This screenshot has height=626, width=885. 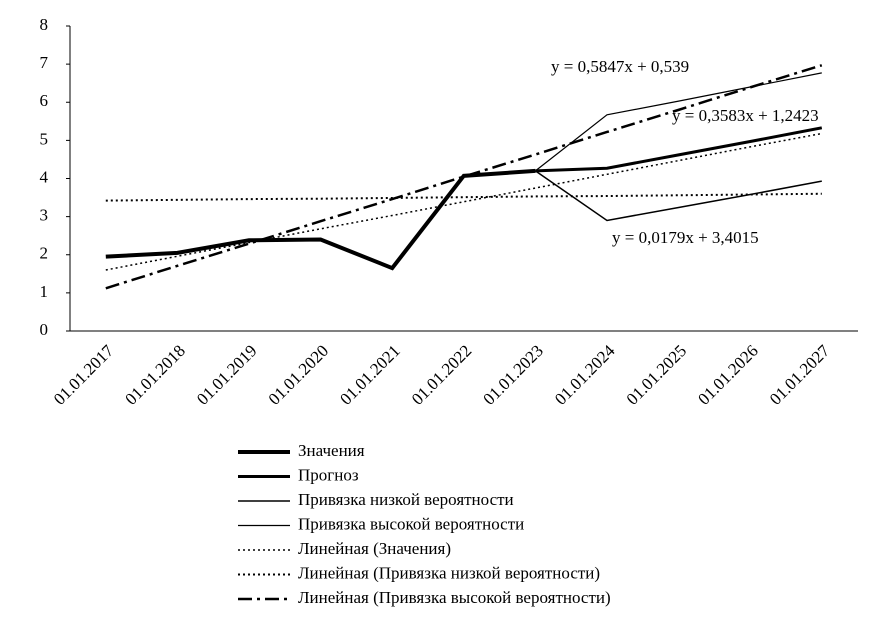 I want to click on x-tick-label: 01.01.2026, so click(x=728, y=375).